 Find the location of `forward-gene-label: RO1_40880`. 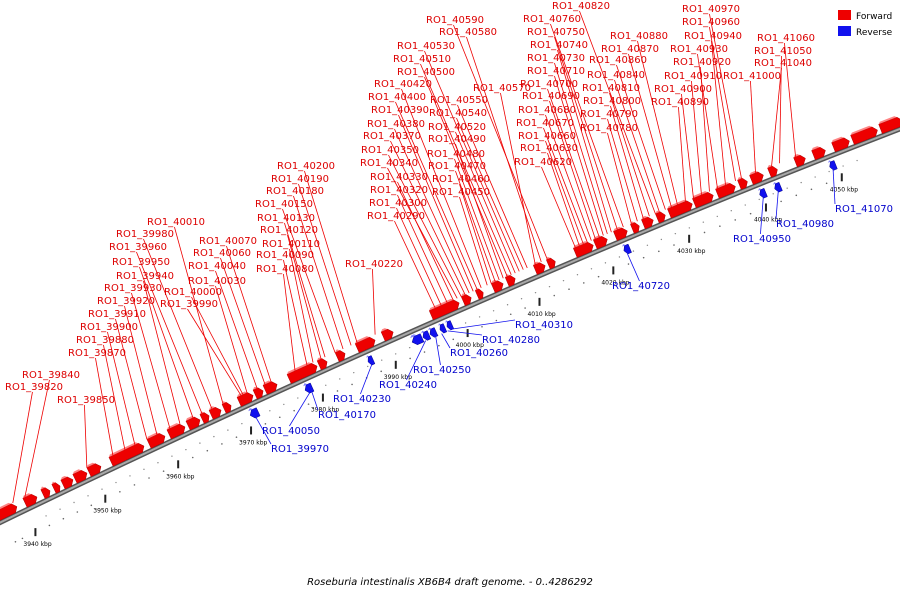

forward-gene-label: RO1_40880 is located at coordinates (639, 36).